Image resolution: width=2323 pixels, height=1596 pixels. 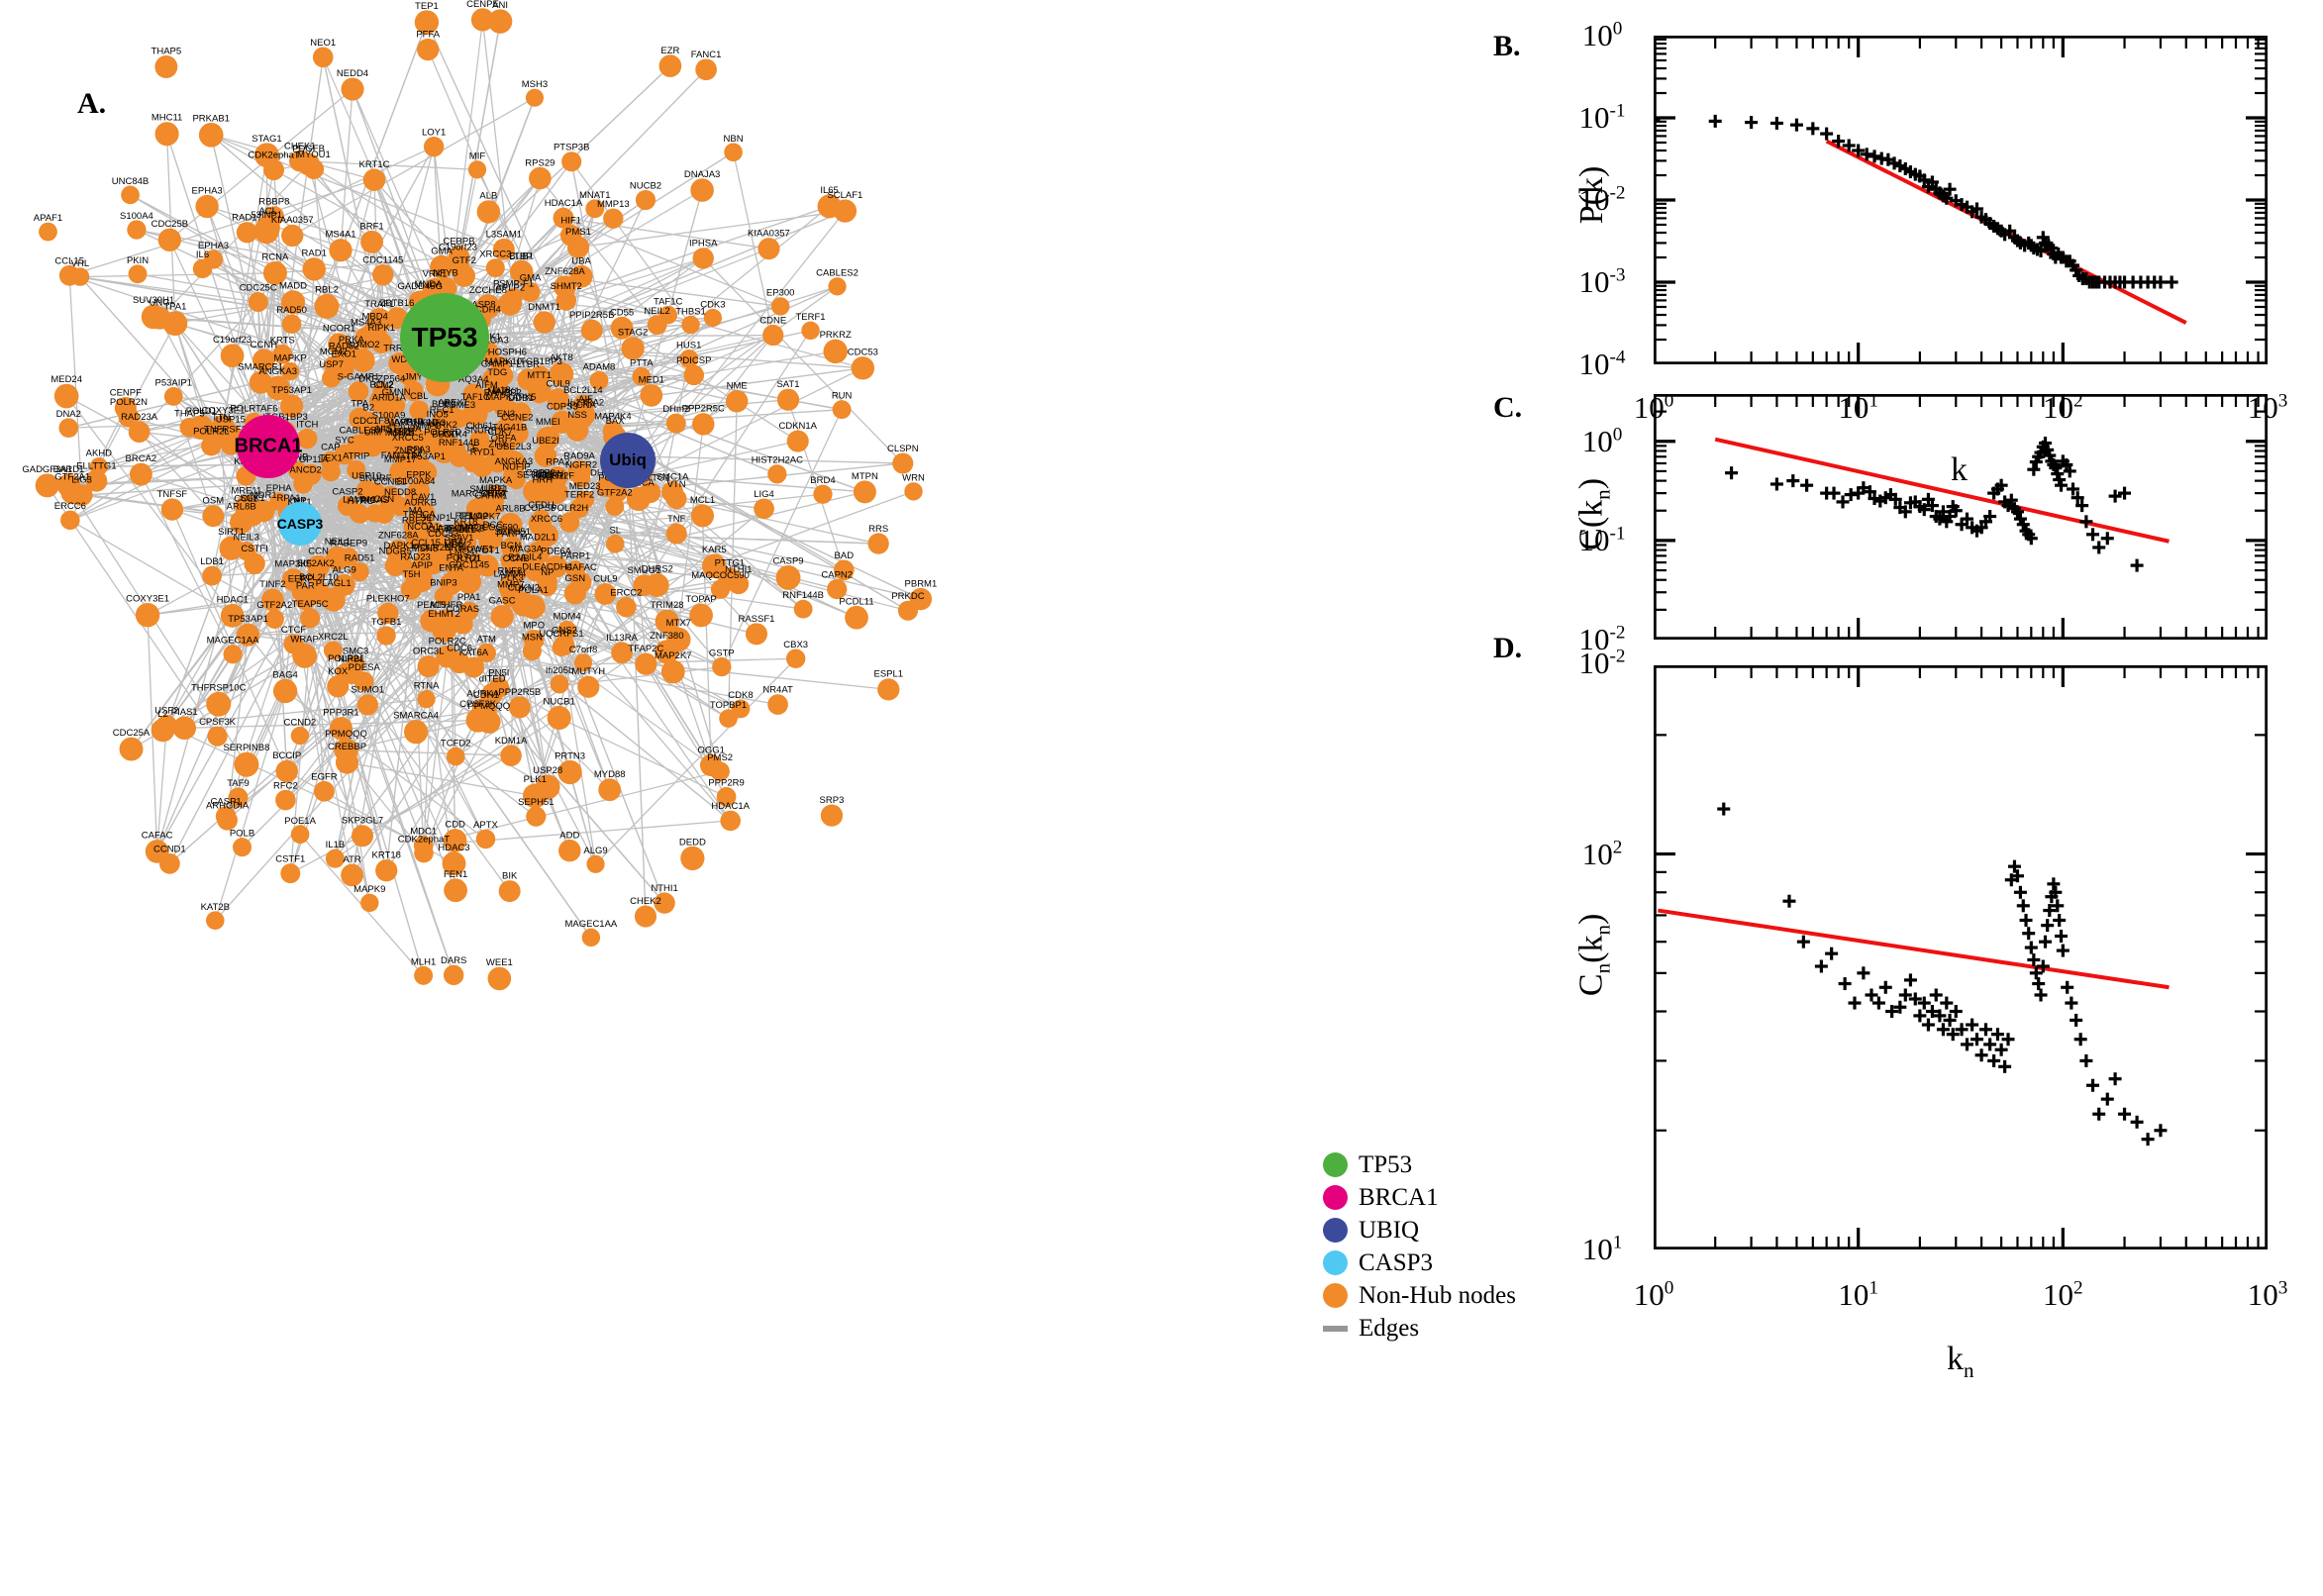 What do you see at coordinates (1920, 525) in the screenshot?
I see `clustering-coefficient-plot: 100 10-1 10-2 C(kn)` at bounding box center [1920, 525].